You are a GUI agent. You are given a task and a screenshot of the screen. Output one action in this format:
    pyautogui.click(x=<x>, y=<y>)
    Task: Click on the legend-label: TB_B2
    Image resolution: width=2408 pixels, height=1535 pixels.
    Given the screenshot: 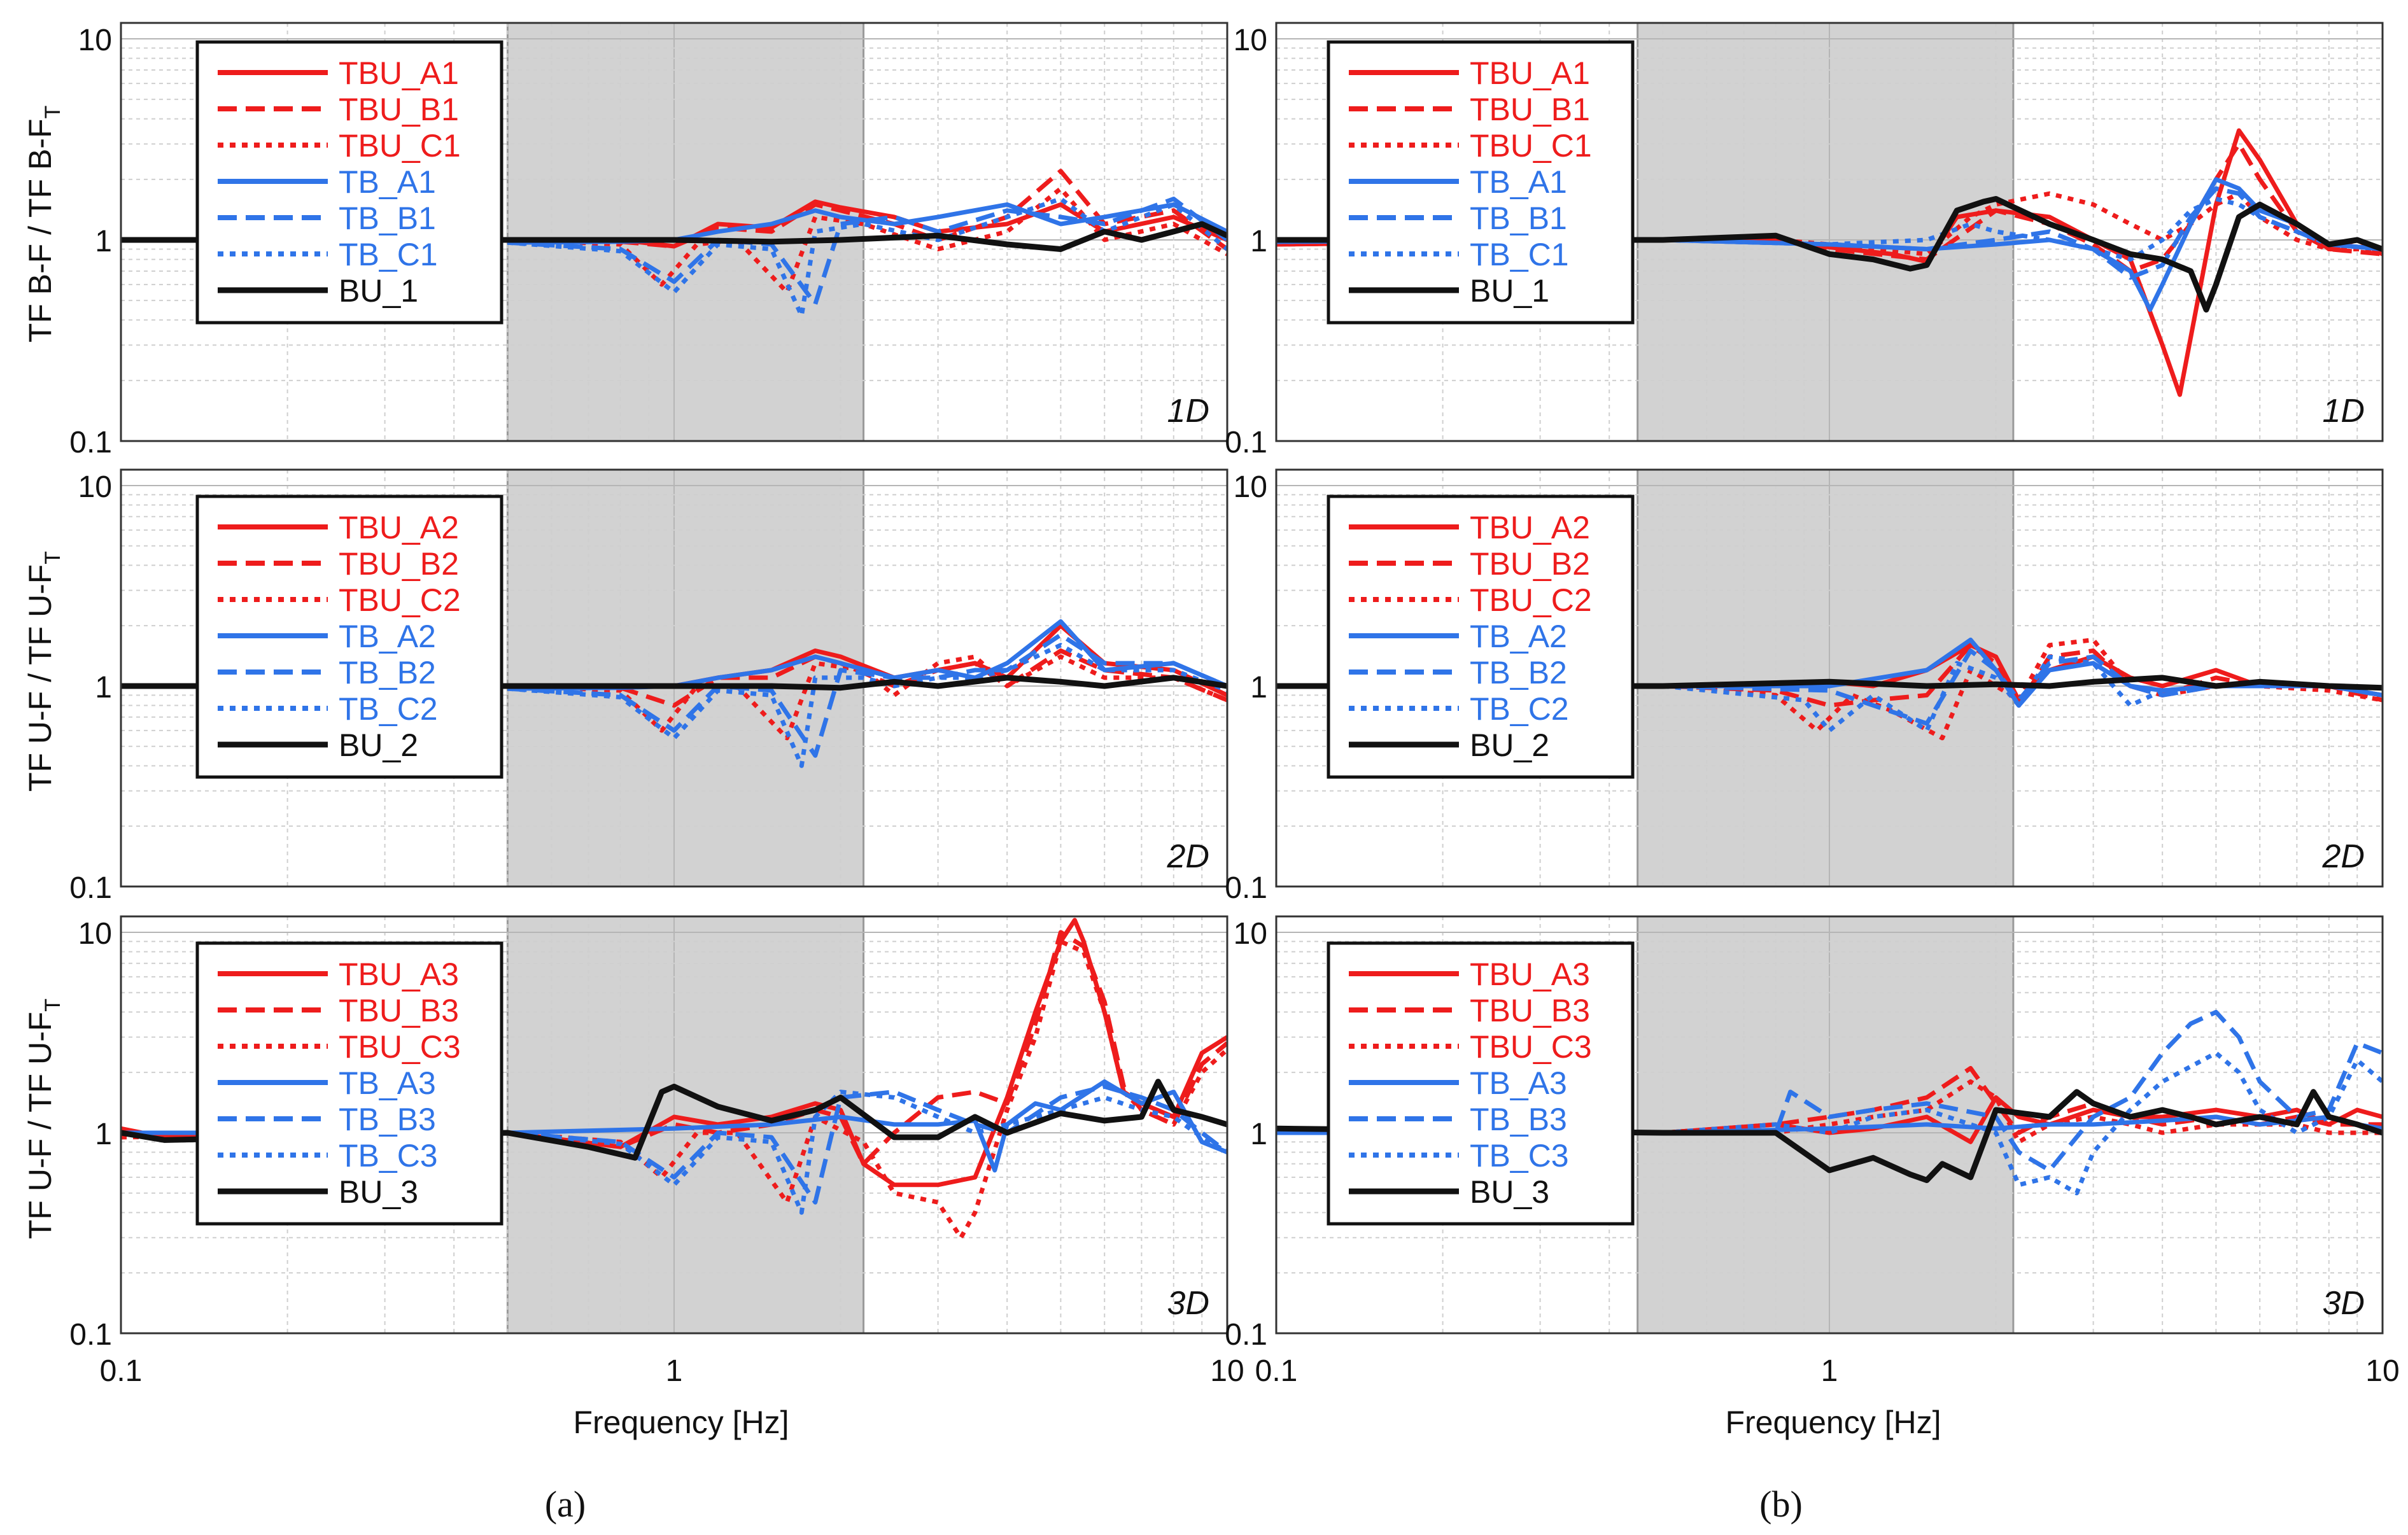 What is the action you would take?
    pyautogui.click(x=1518, y=672)
    